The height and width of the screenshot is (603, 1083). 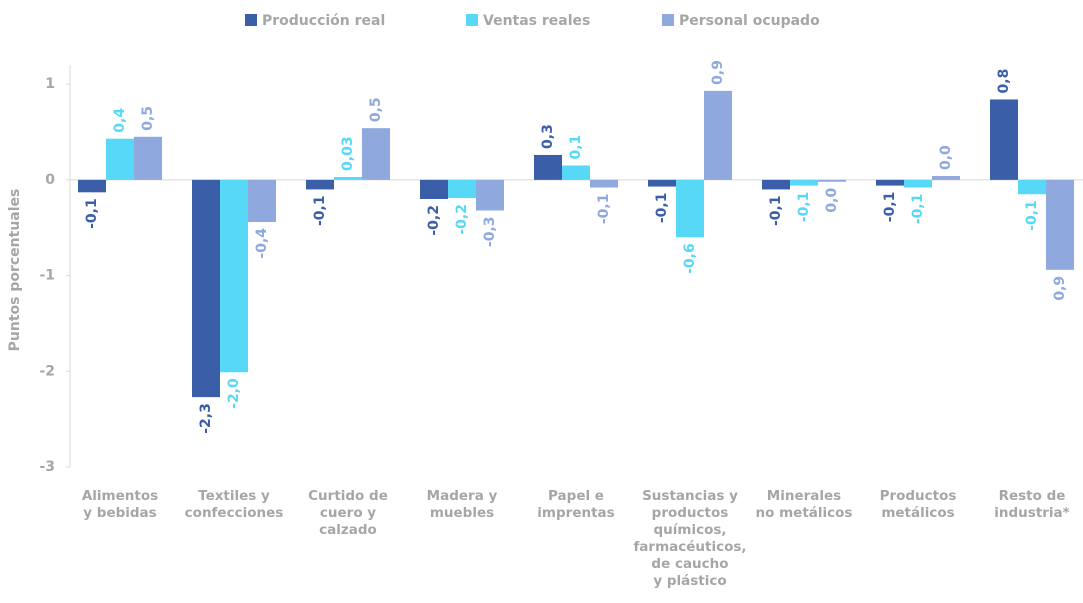 I want to click on legend-label: Personal ocupado, so click(x=749, y=21).